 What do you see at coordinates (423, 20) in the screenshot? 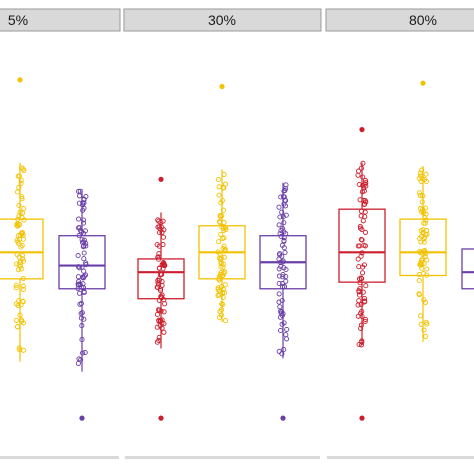
I see `strip-label-80pct: 80%` at bounding box center [423, 20].